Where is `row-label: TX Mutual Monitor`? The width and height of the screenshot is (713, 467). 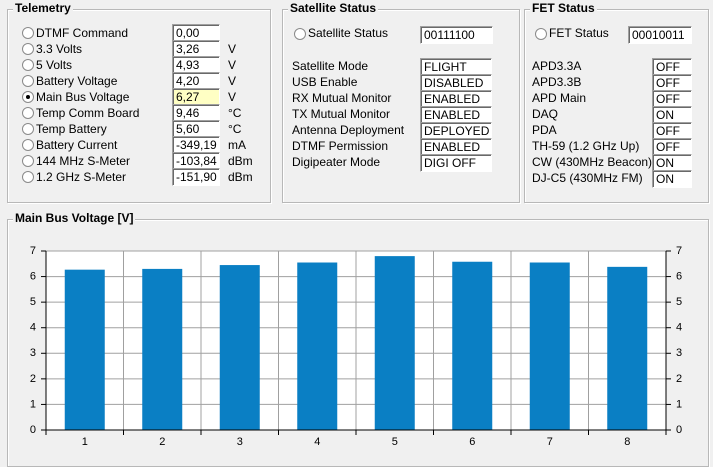
row-label: TX Mutual Monitor is located at coordinates (341, 114).